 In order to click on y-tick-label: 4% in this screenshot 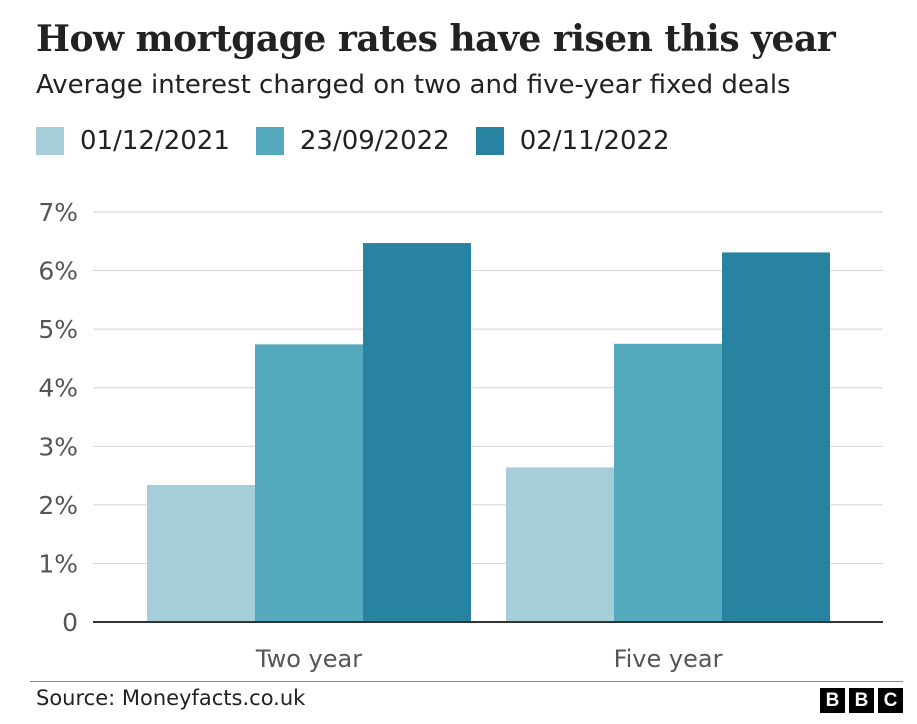, I will do `click(58, 388)`.